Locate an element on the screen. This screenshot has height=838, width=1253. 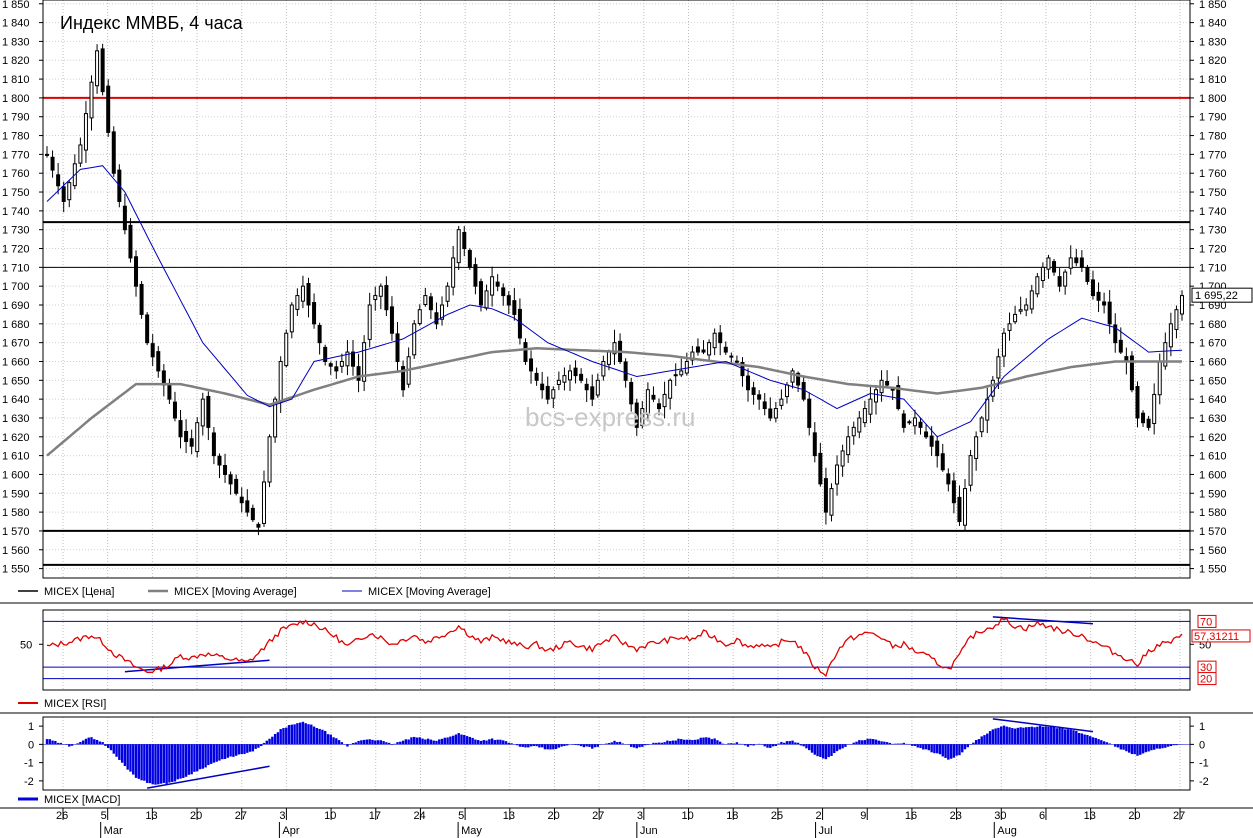
y-tick-label-right: 1 570 is located at coordinates (1213, 532).